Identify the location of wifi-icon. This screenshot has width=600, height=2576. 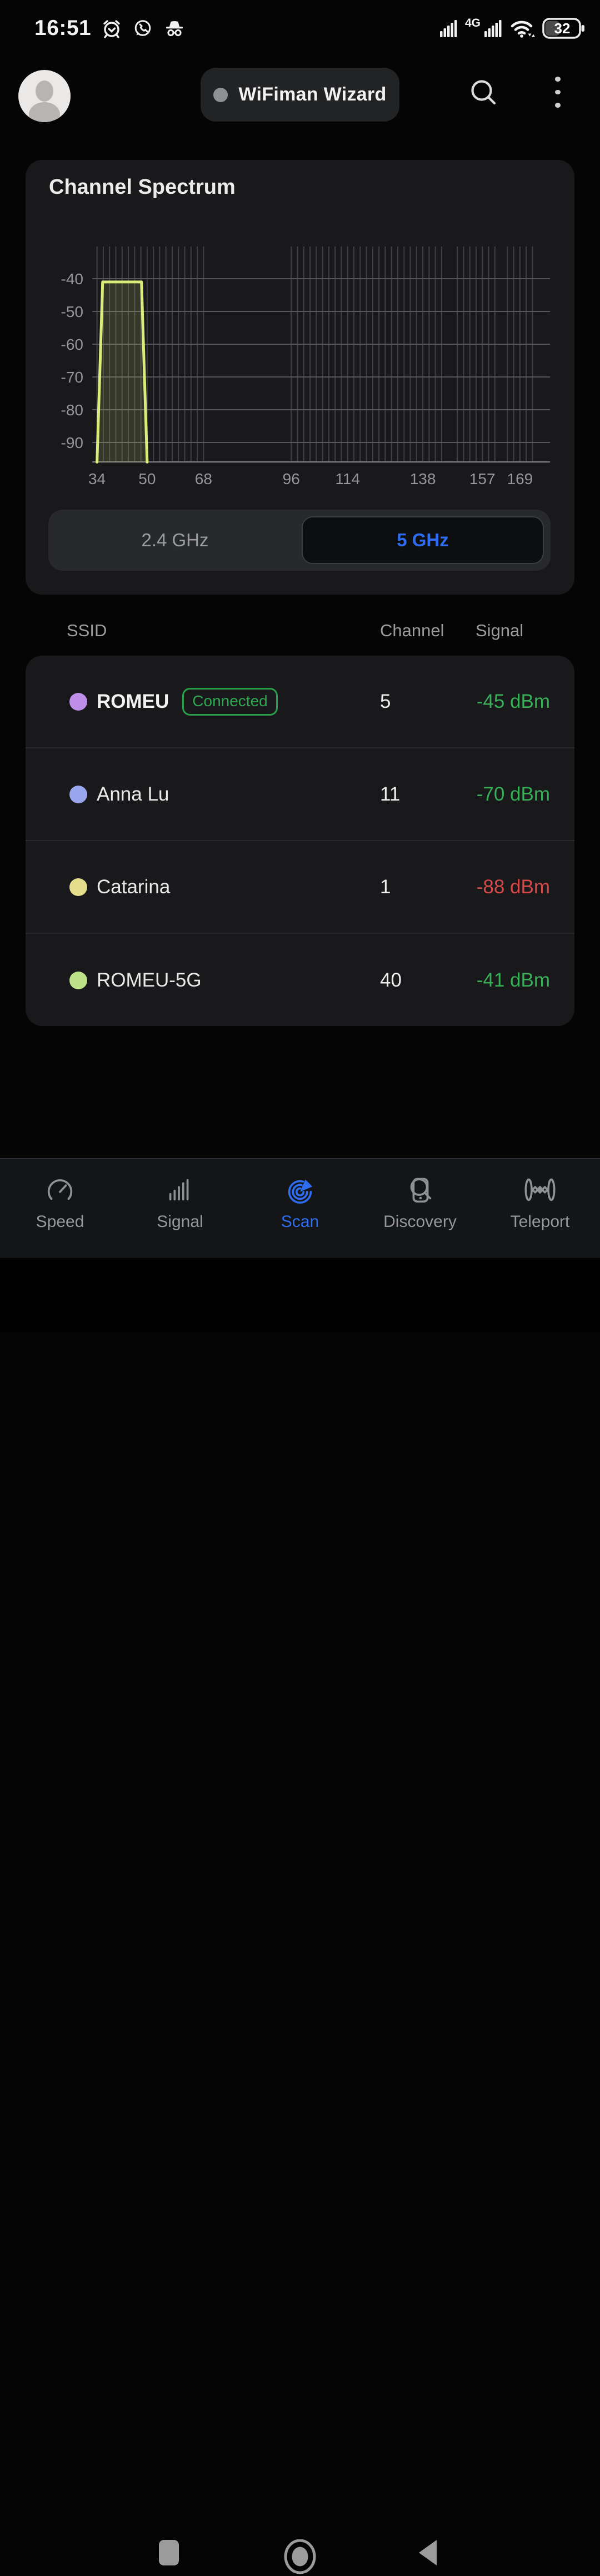
(523, 29).